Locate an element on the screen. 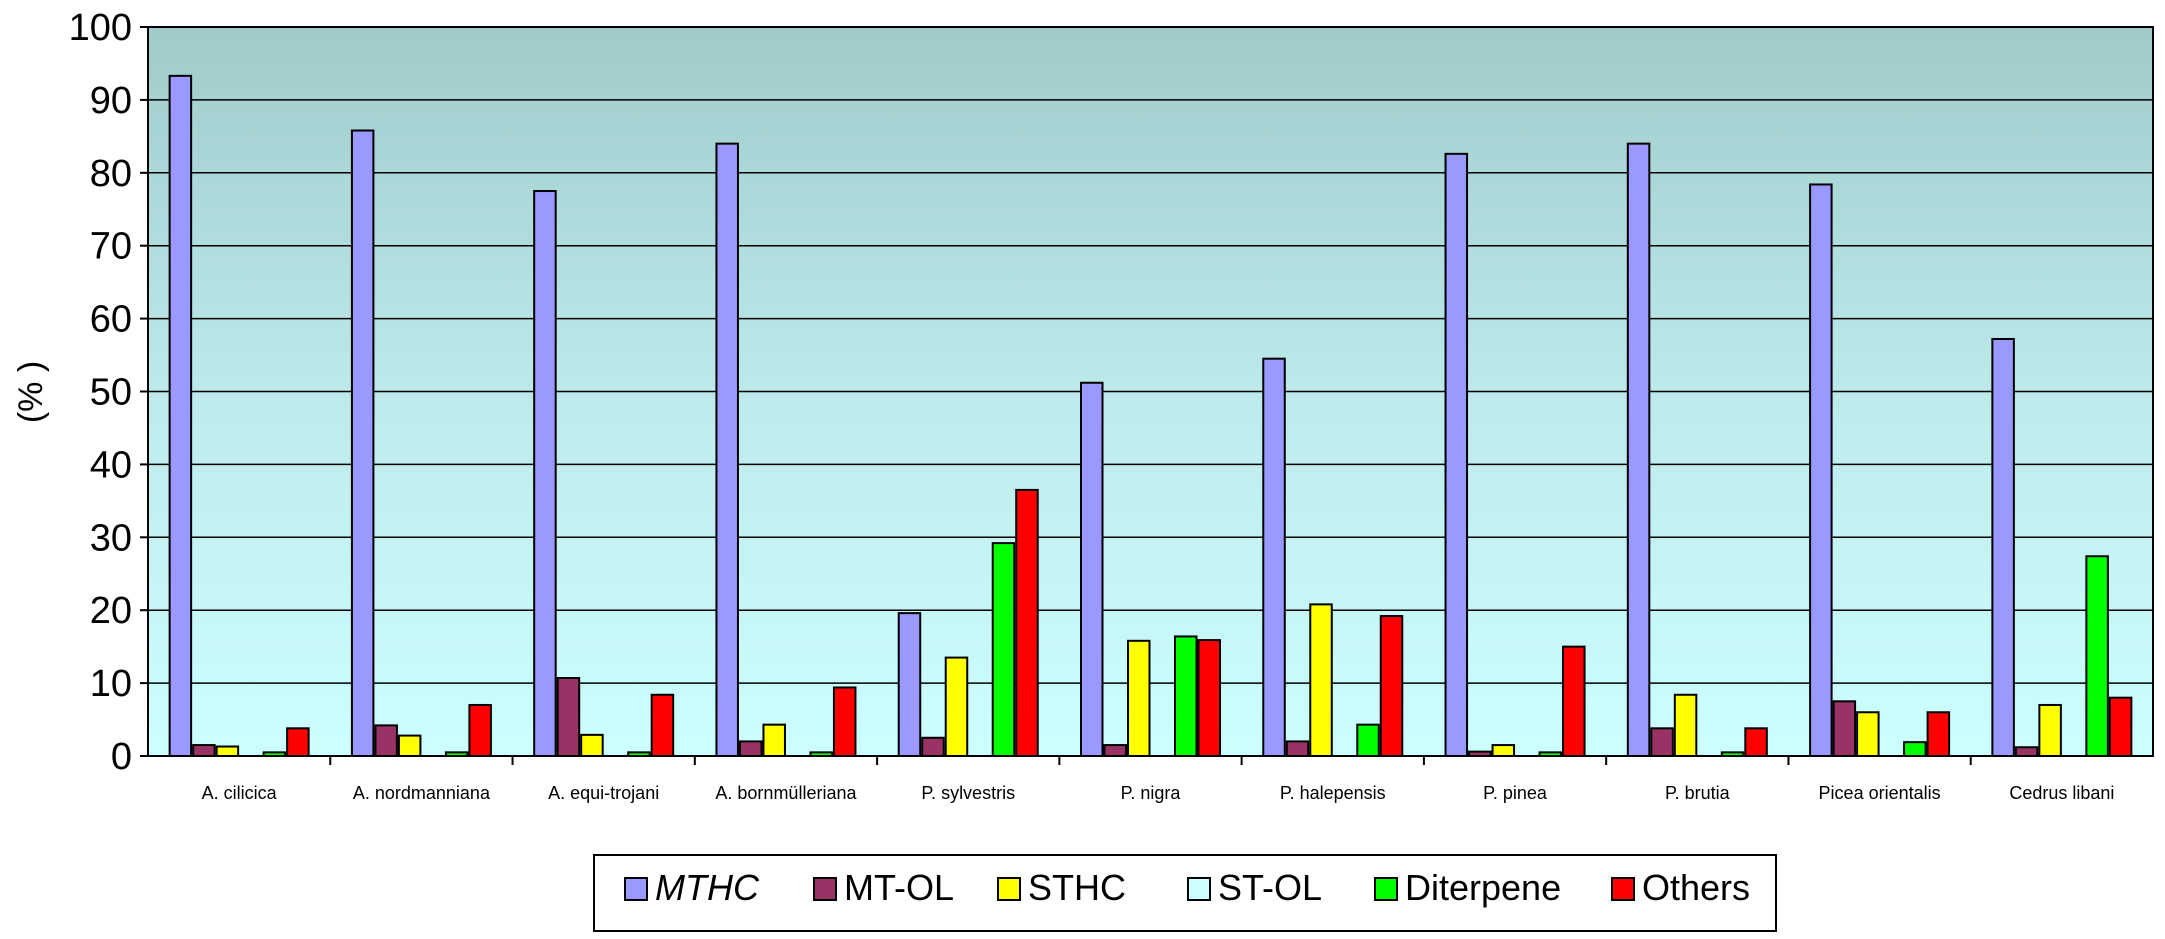 The height and width of the screenshot is (939, 2165). legend-swatch-mthc is located at coordinates (636, 889).